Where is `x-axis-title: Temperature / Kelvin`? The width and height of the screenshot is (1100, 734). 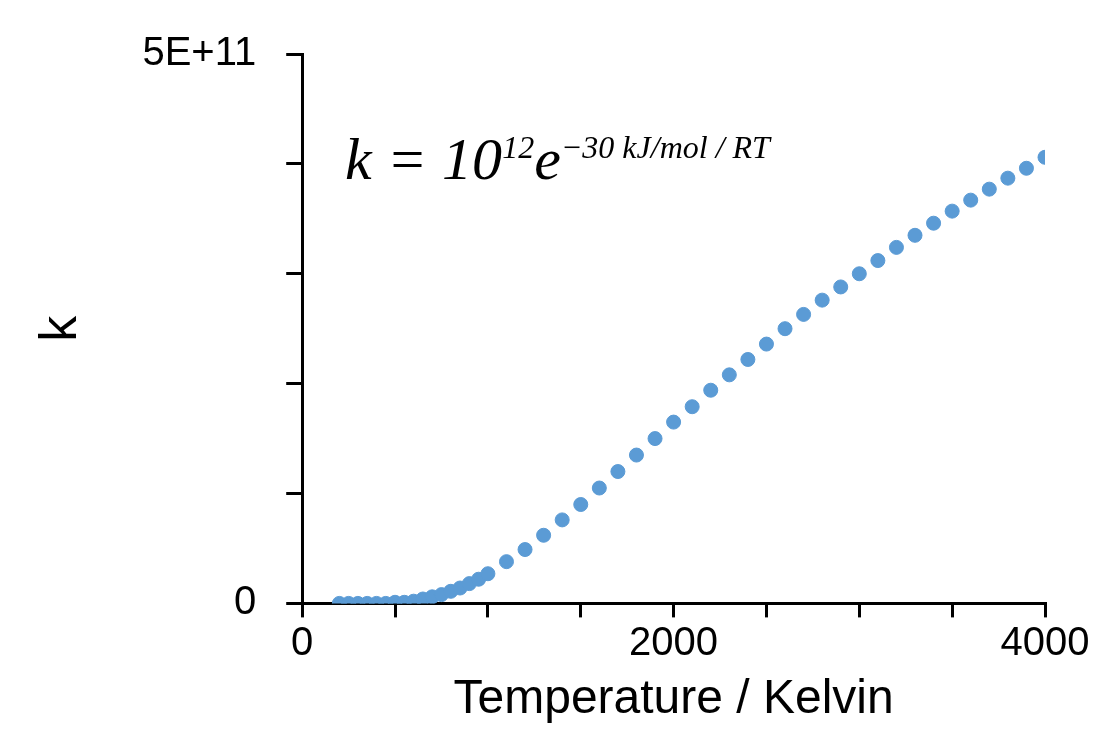 x-axis-title: Temperature / Kelvin is located at coordinates (673, 697).